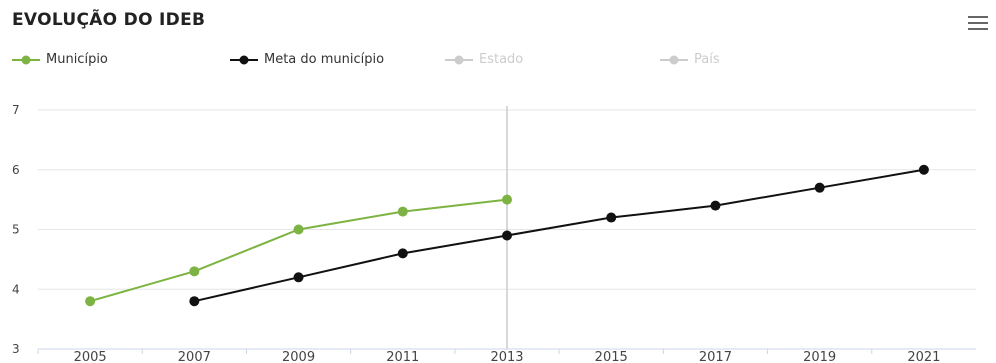 This screenshot has height=363, width=996. I want to click on x-tick-label: 2015, so click(611, 356).